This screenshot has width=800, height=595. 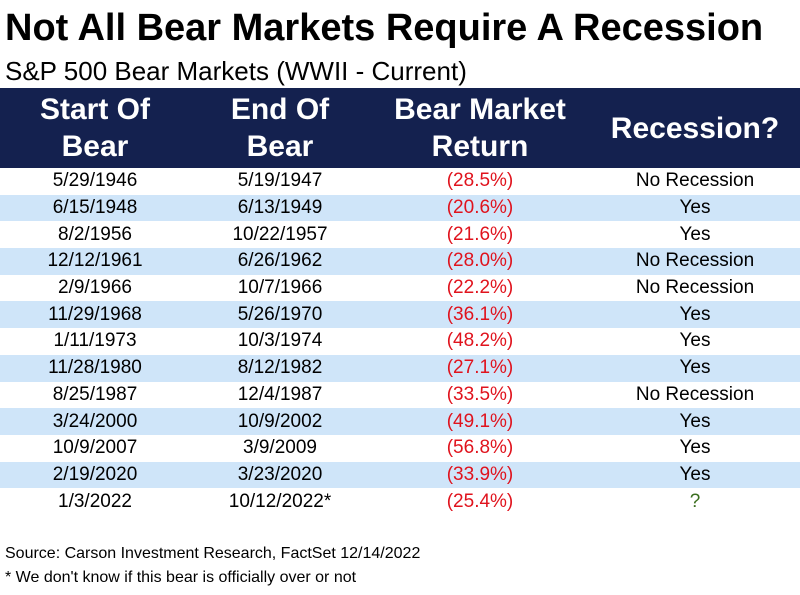 What do you see at coordinates (280, 341) in the screenshot?
I see `cell-end: 10/3/1974` at bounding box center [280, 341].